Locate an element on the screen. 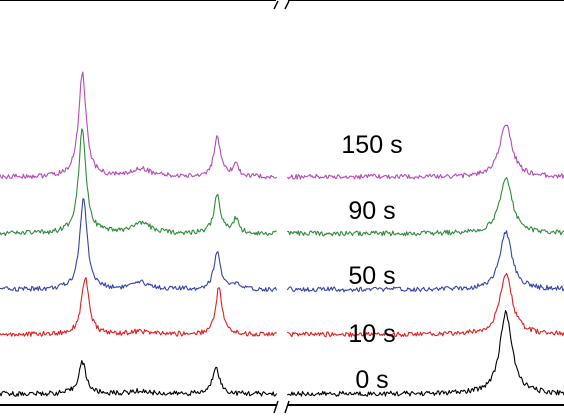  series-label-0s: 0 s is located at coordinates (371, 380).